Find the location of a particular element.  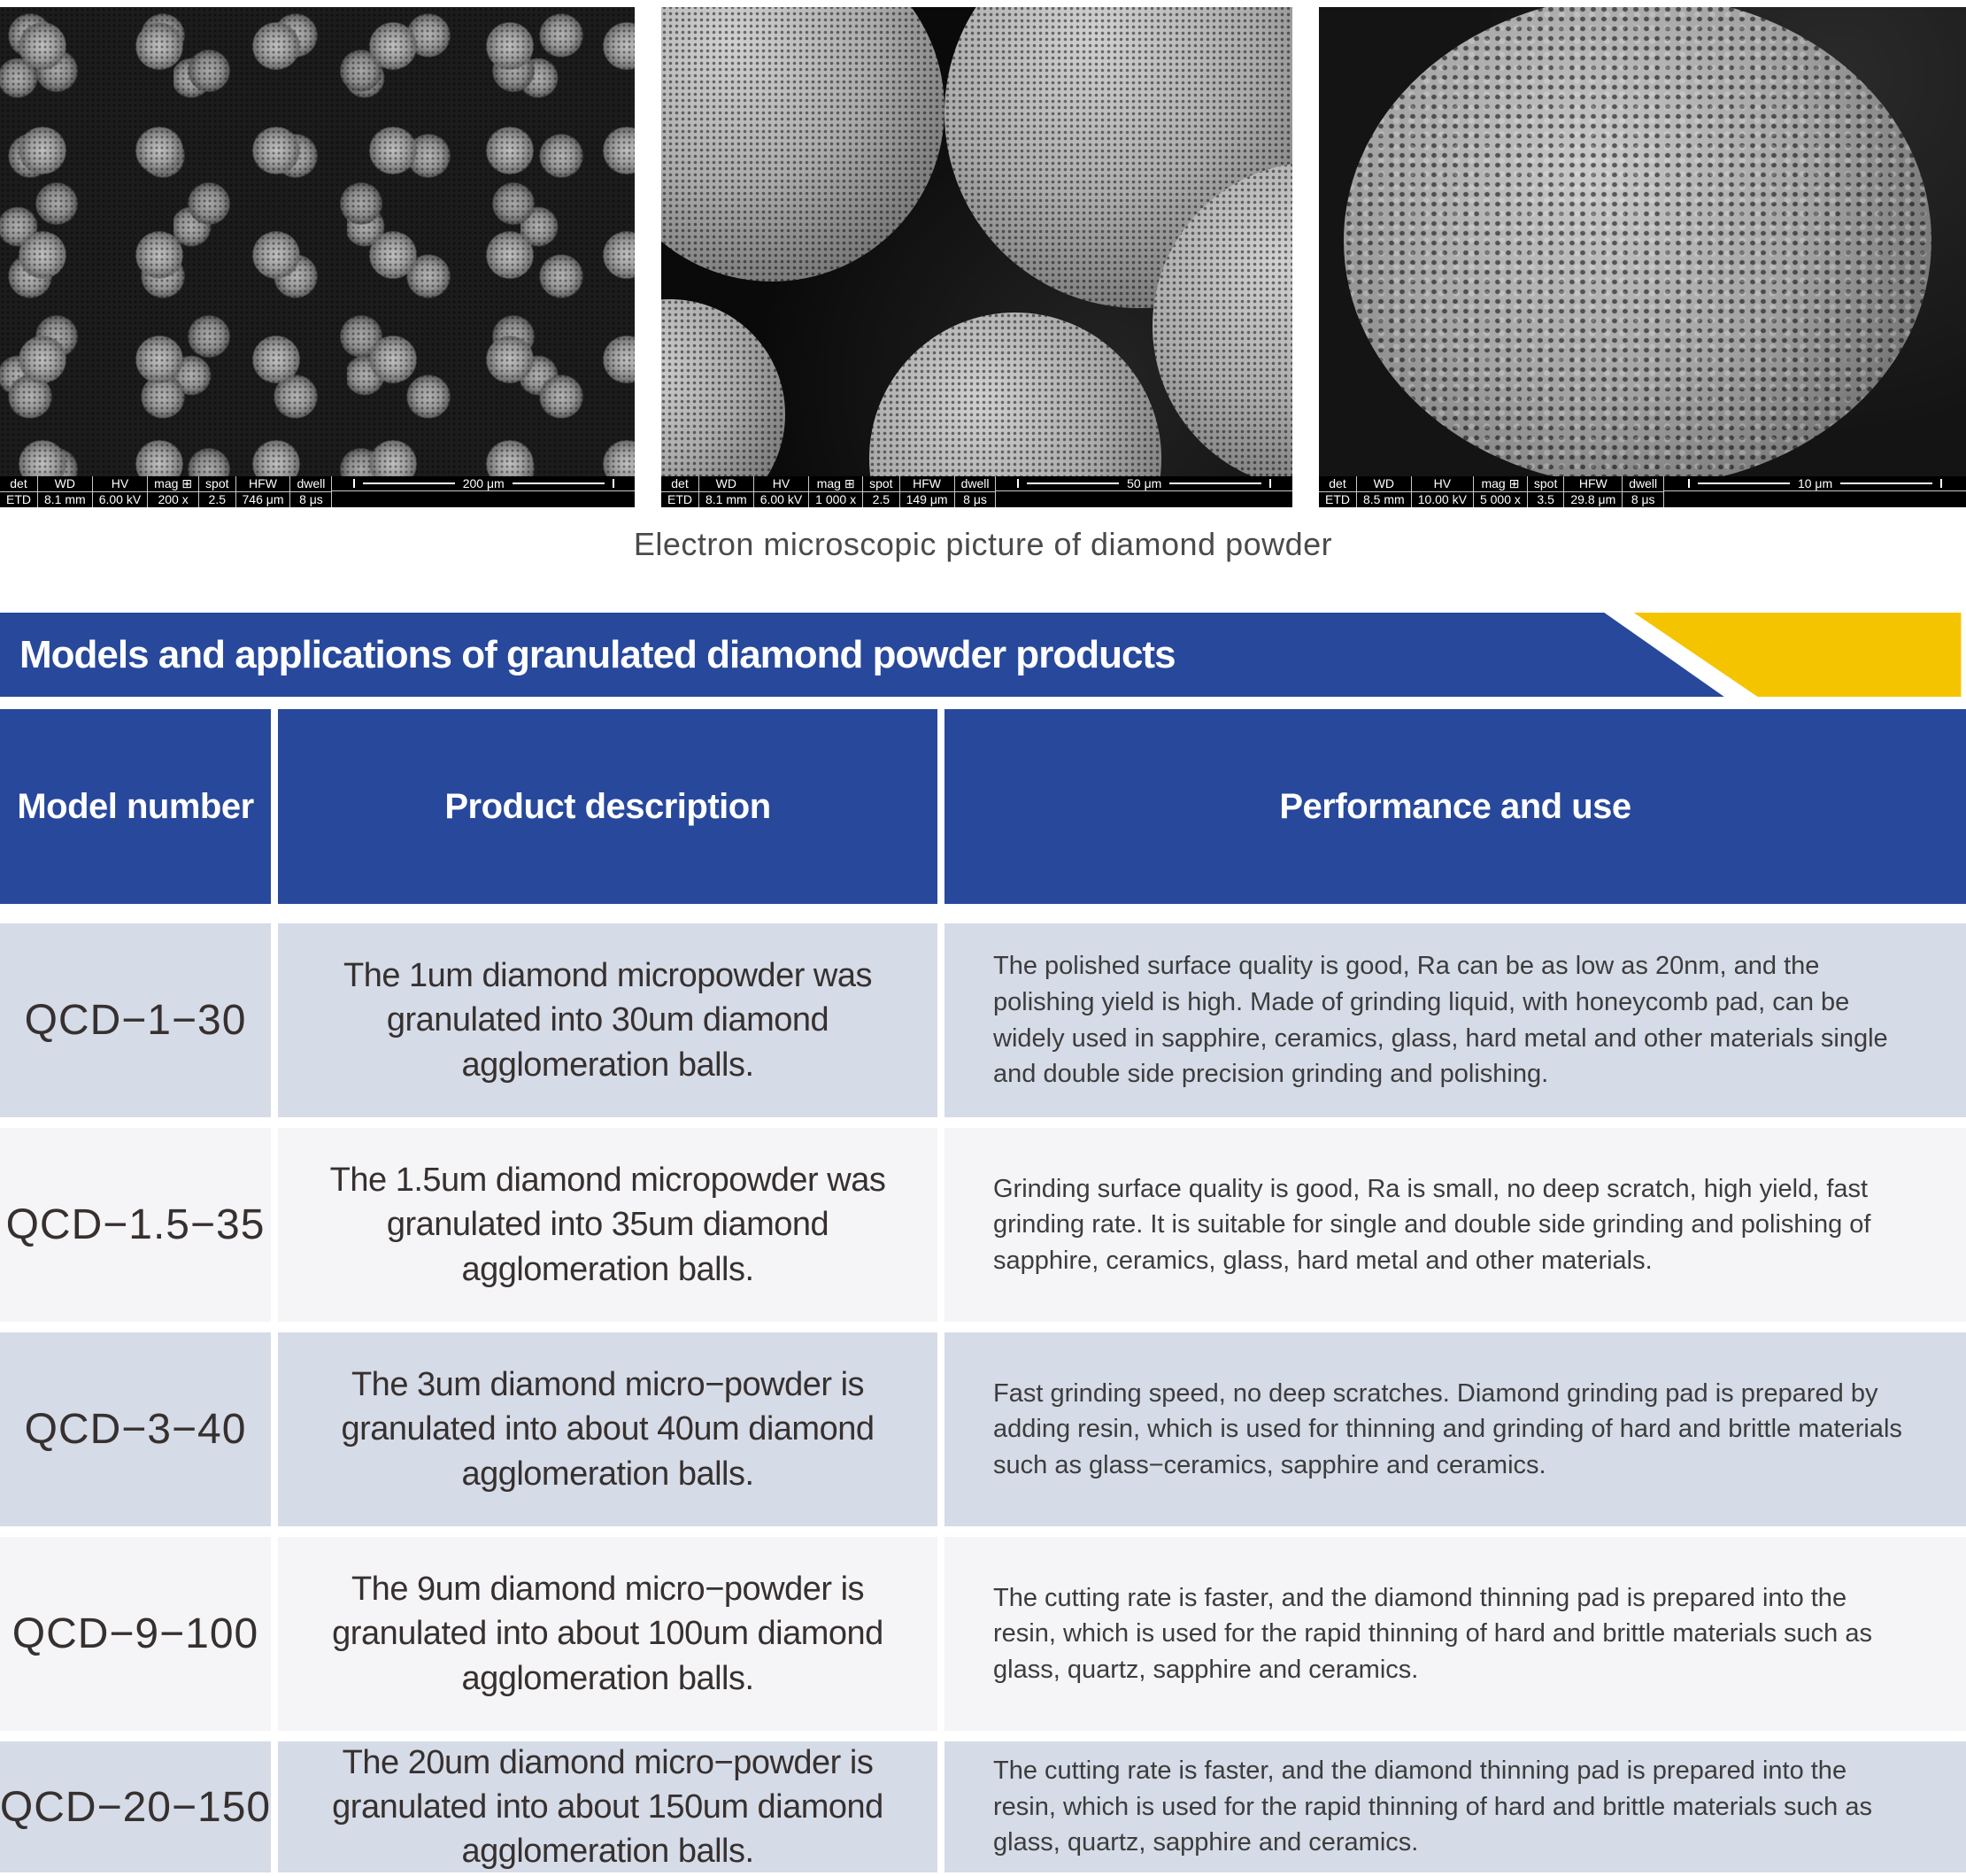

cell-model-number: QCD−3−40 is located at coordinates (135, 1429).